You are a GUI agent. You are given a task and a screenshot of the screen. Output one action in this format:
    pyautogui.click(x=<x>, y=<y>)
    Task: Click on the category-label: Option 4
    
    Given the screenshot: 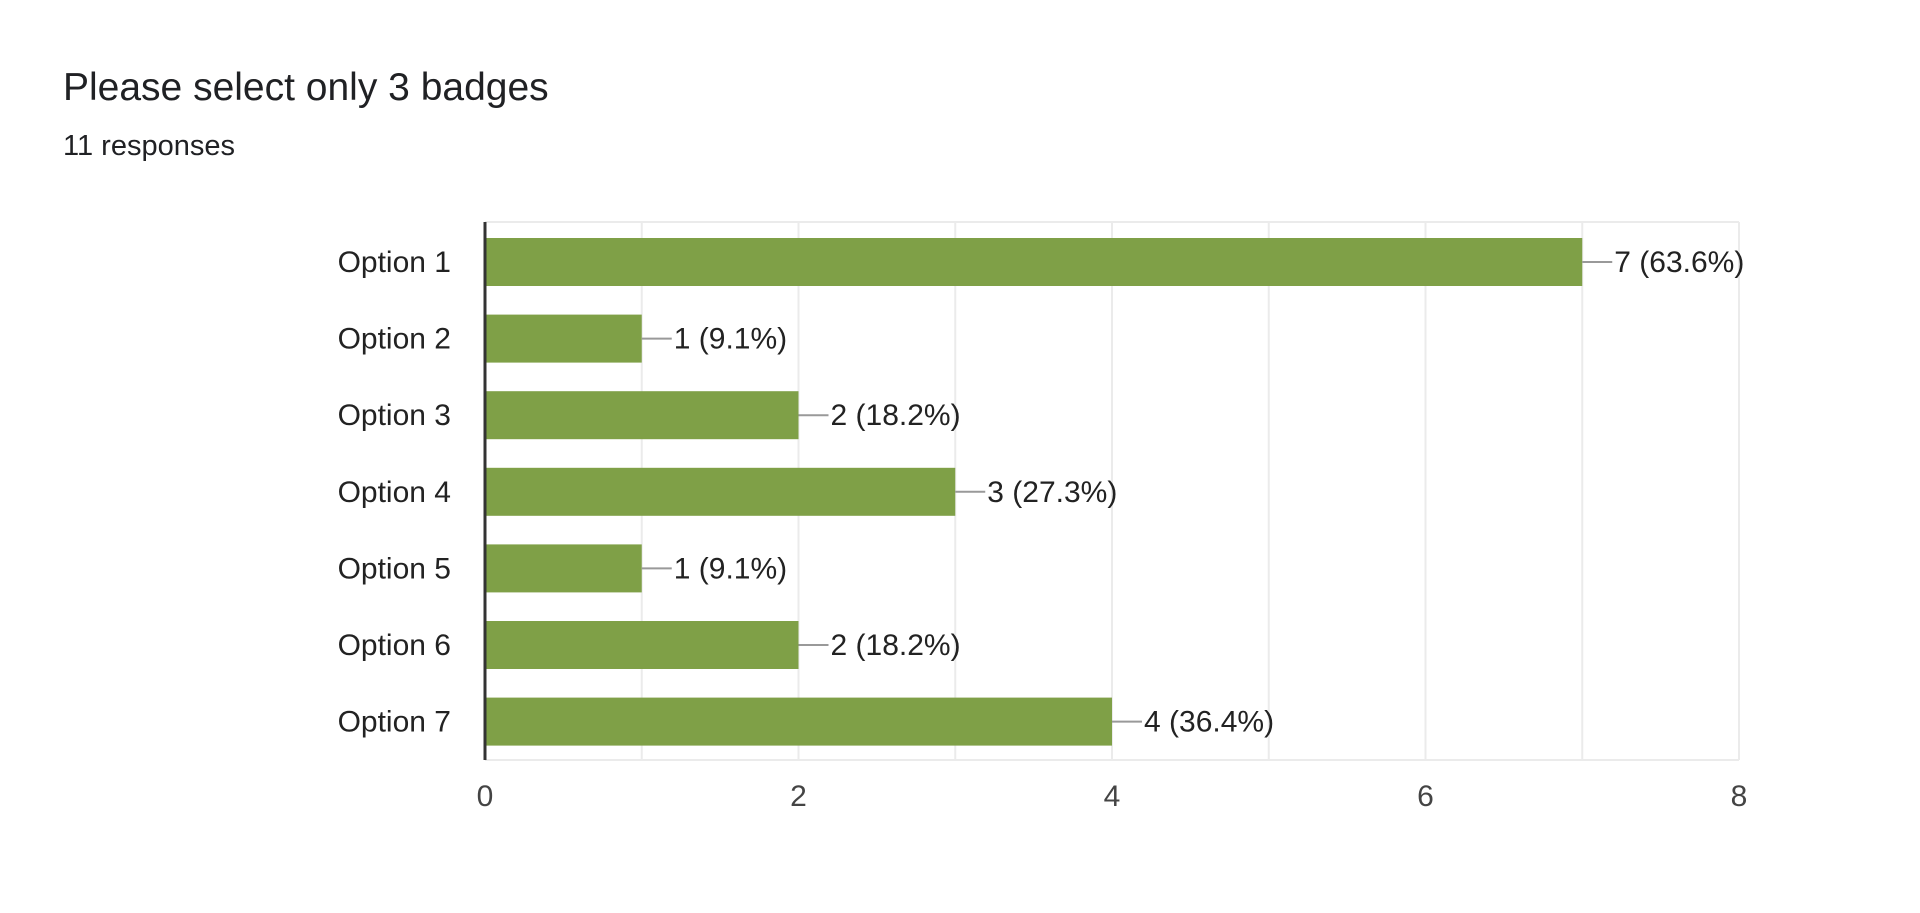 What is the action you would take?
    pyautogui.click(x=394, y=492)
    